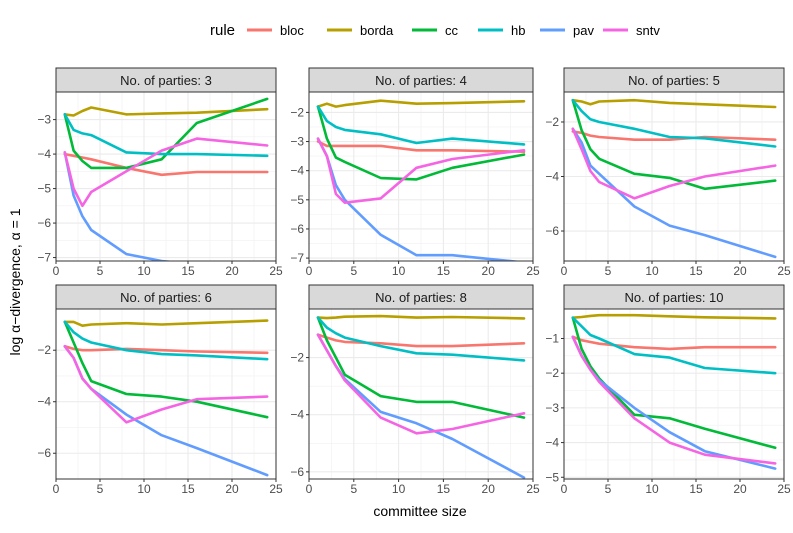  I want to click on panel-title: No. of parties: 8, so click(421, 297).